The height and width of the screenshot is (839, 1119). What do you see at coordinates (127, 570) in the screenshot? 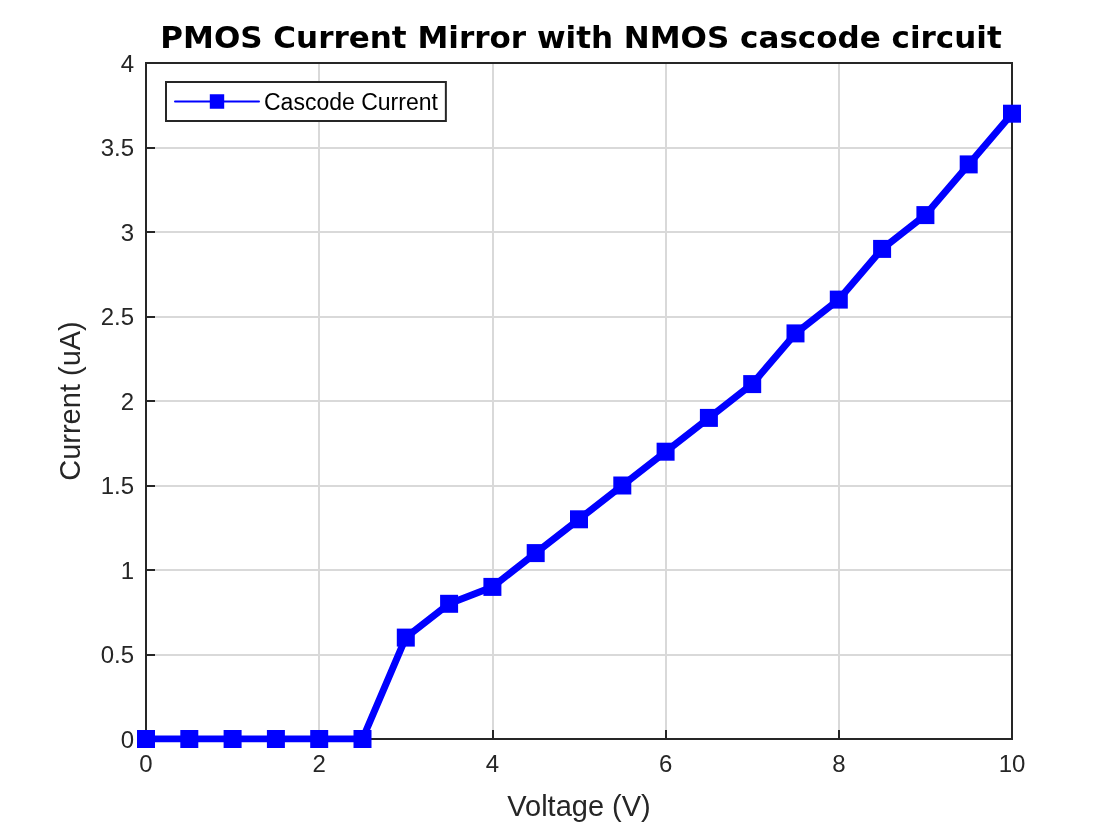
I see `y-tick-label: 1` at bounding box center [127, 570].